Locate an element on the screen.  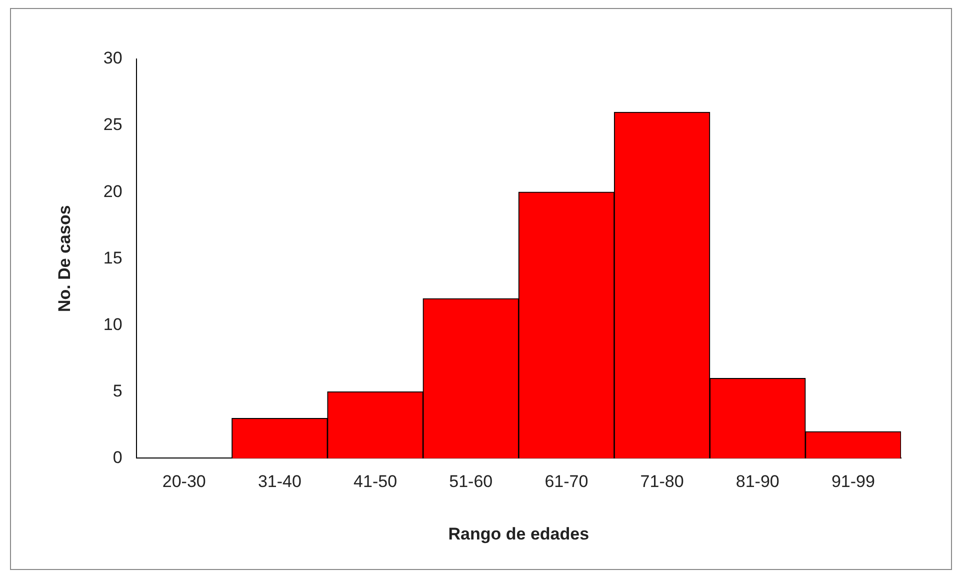
y-tick-label: 20 is located at coordinates (112, 191).